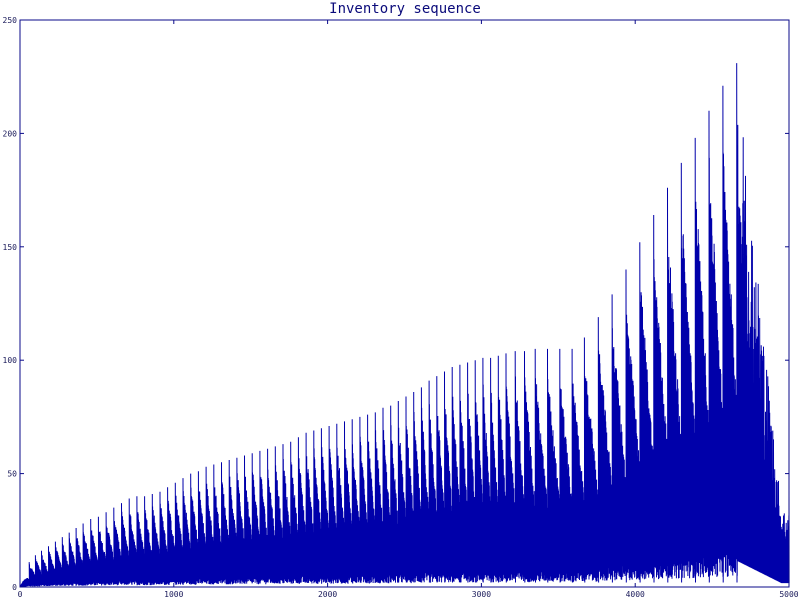  I want to click on x-tick-label: 1000, so click(173, 594).